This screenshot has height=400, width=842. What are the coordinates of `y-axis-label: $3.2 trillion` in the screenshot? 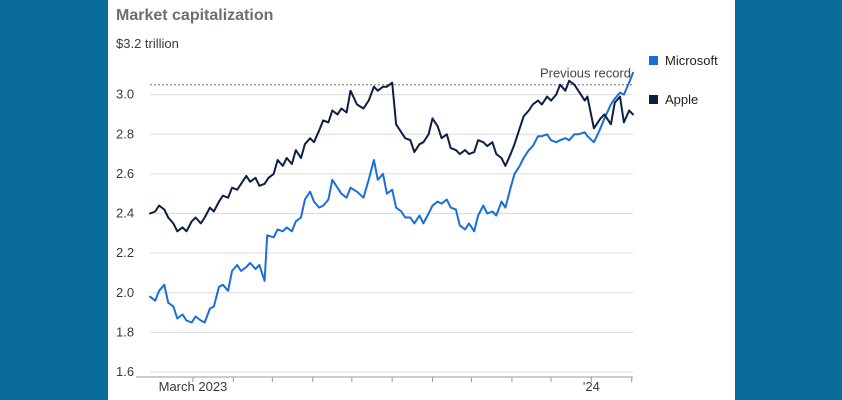 It's located at (147, 43).